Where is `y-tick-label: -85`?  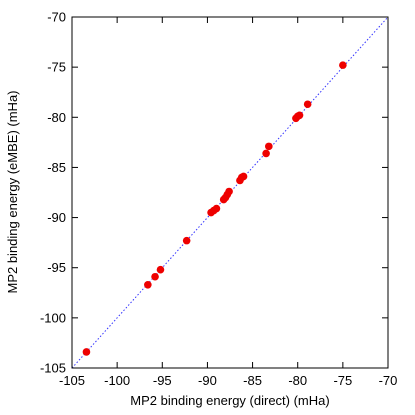
y-tick-label: -85 is located at coordinates (56, 167).